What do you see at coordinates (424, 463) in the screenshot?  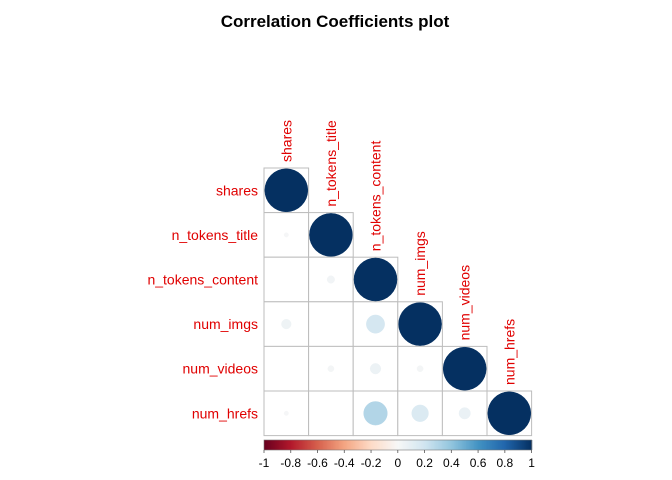 I see `colorbar-tick-label: 0.2` at bounding box center [424, 463].